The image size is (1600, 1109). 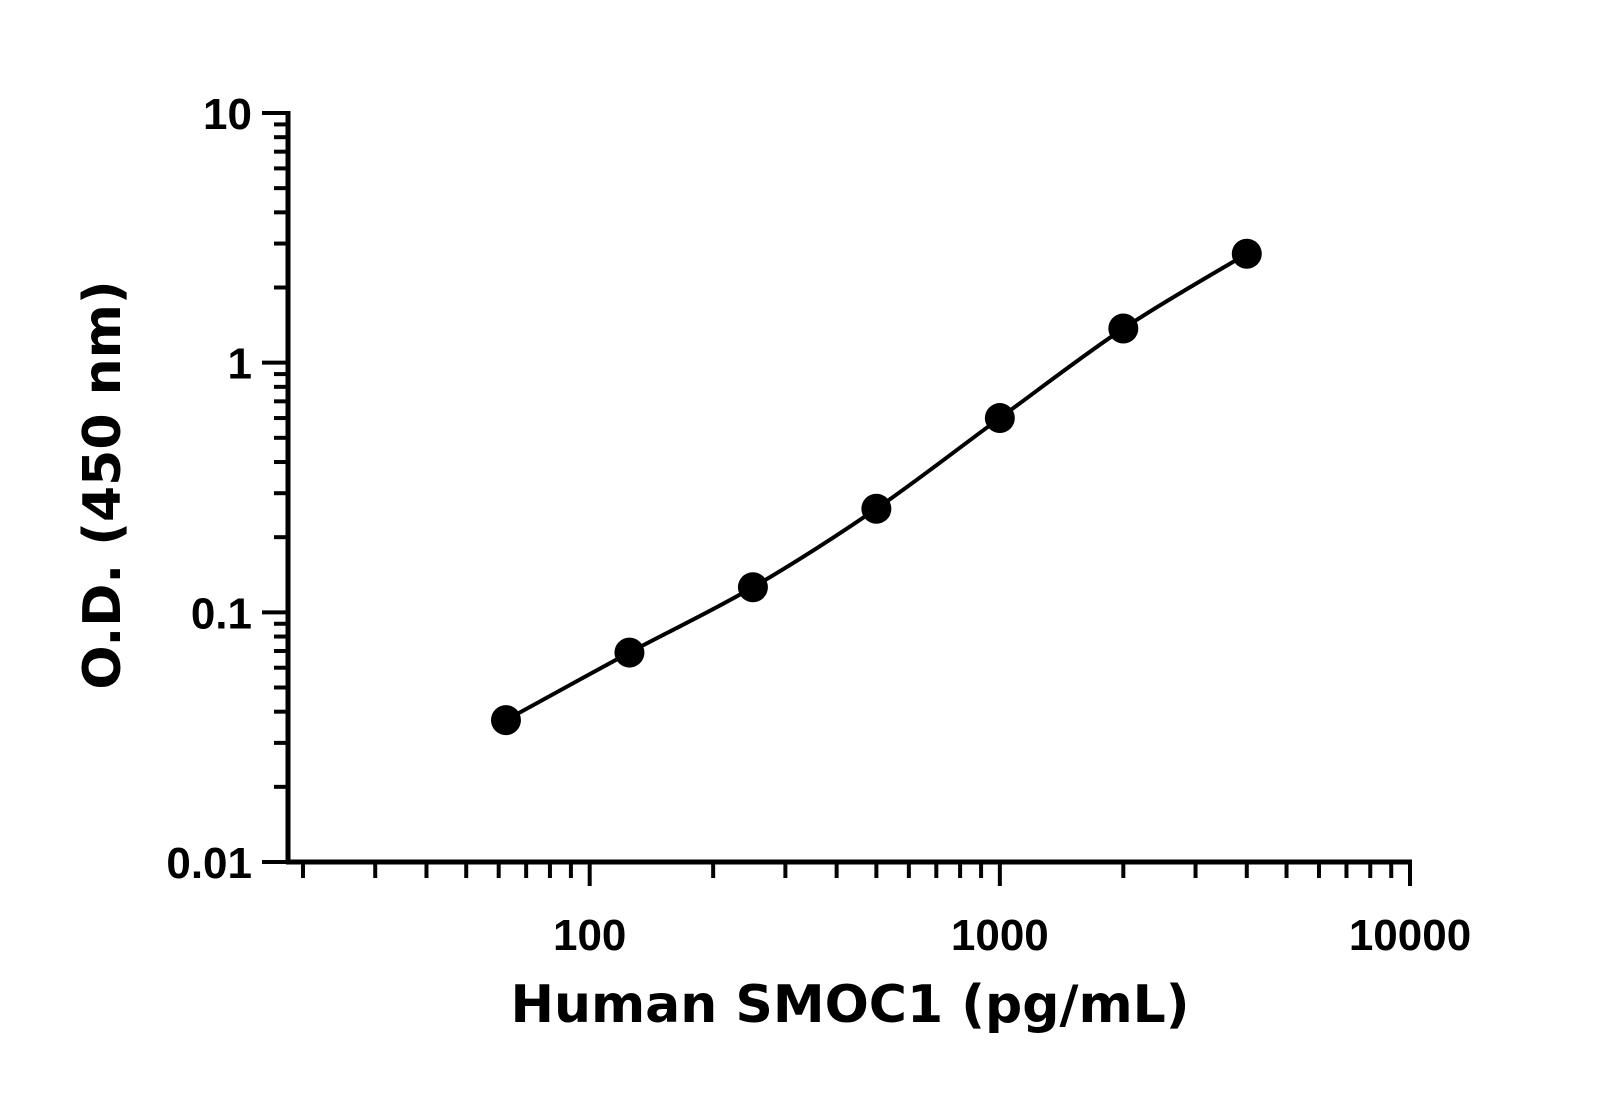 What do you see at coordinates (221, 613) in the screenshot?
I see `y-tick-label: 0.1` at bounding box center [221, 613].